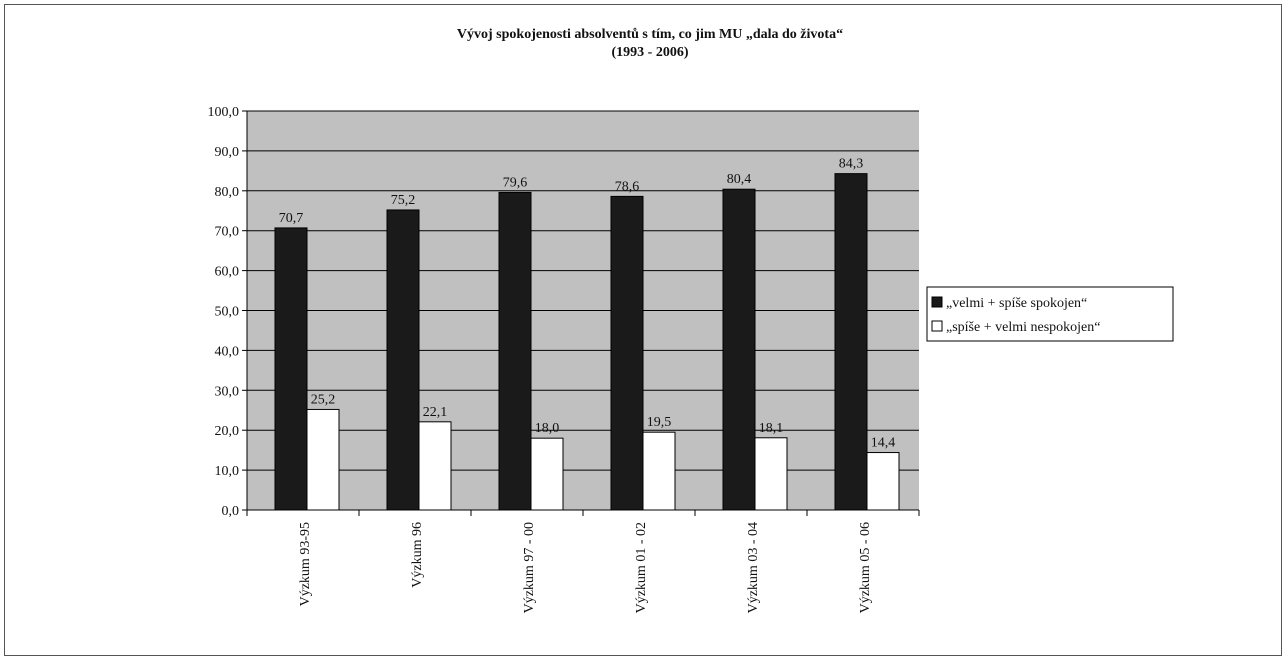 Image resolution: width=1287 pixels, height=660 pixels. What do you see at coordinates (753, 567) in the screenshot?
I see `x-tick-label: Výzkum 03 - 04` at bounding box center [753, 567].